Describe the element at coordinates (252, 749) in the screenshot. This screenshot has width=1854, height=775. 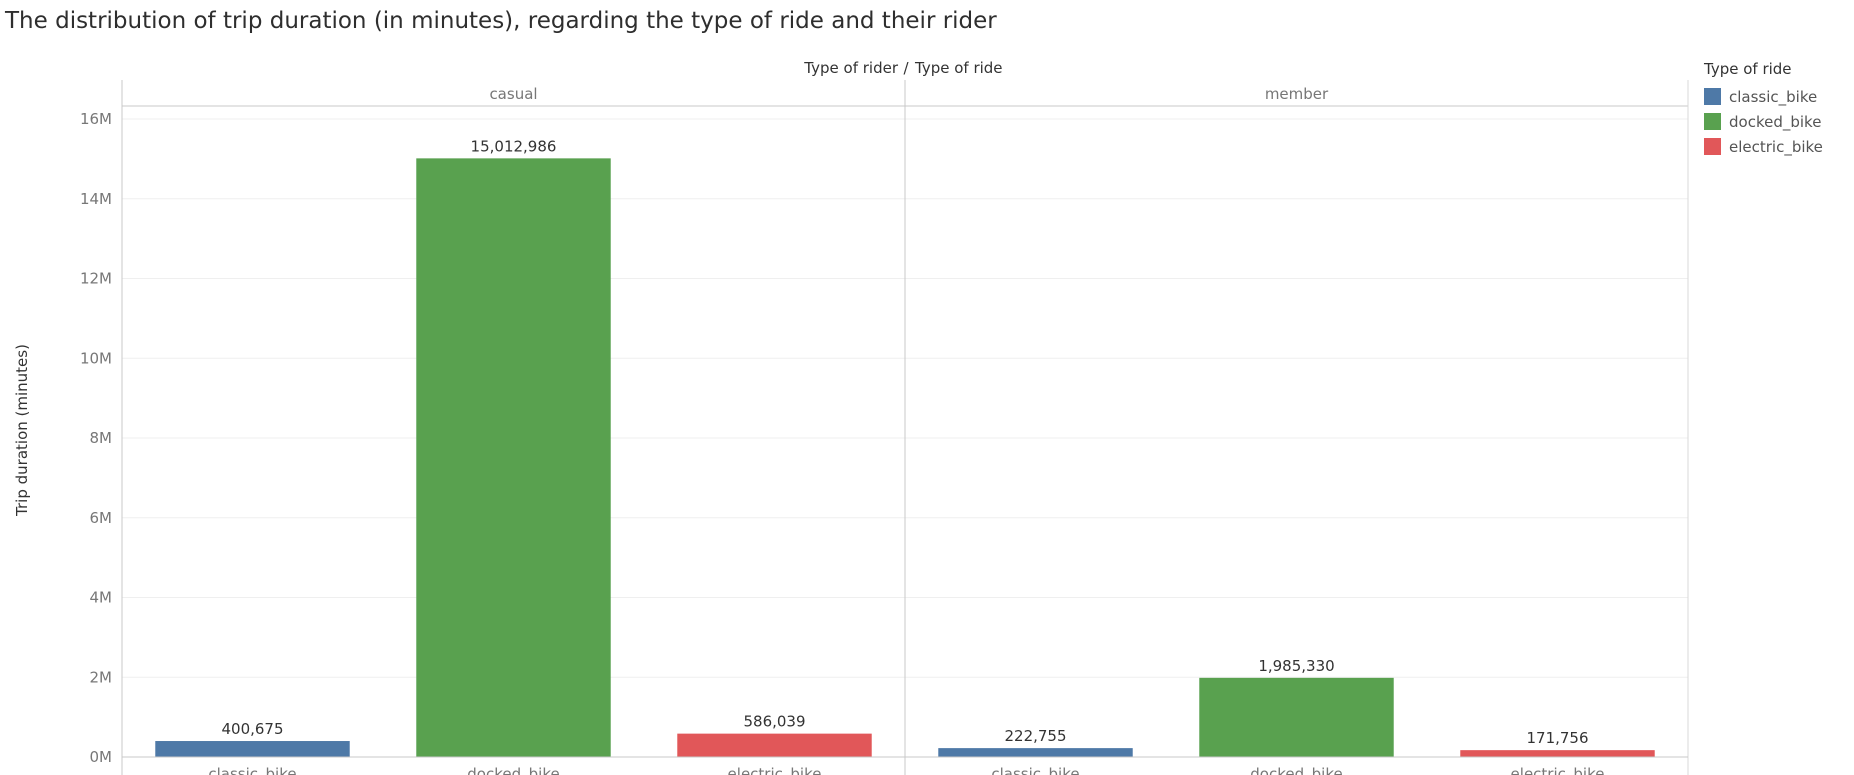
I see `bar-casual-classic_bike` at that location.